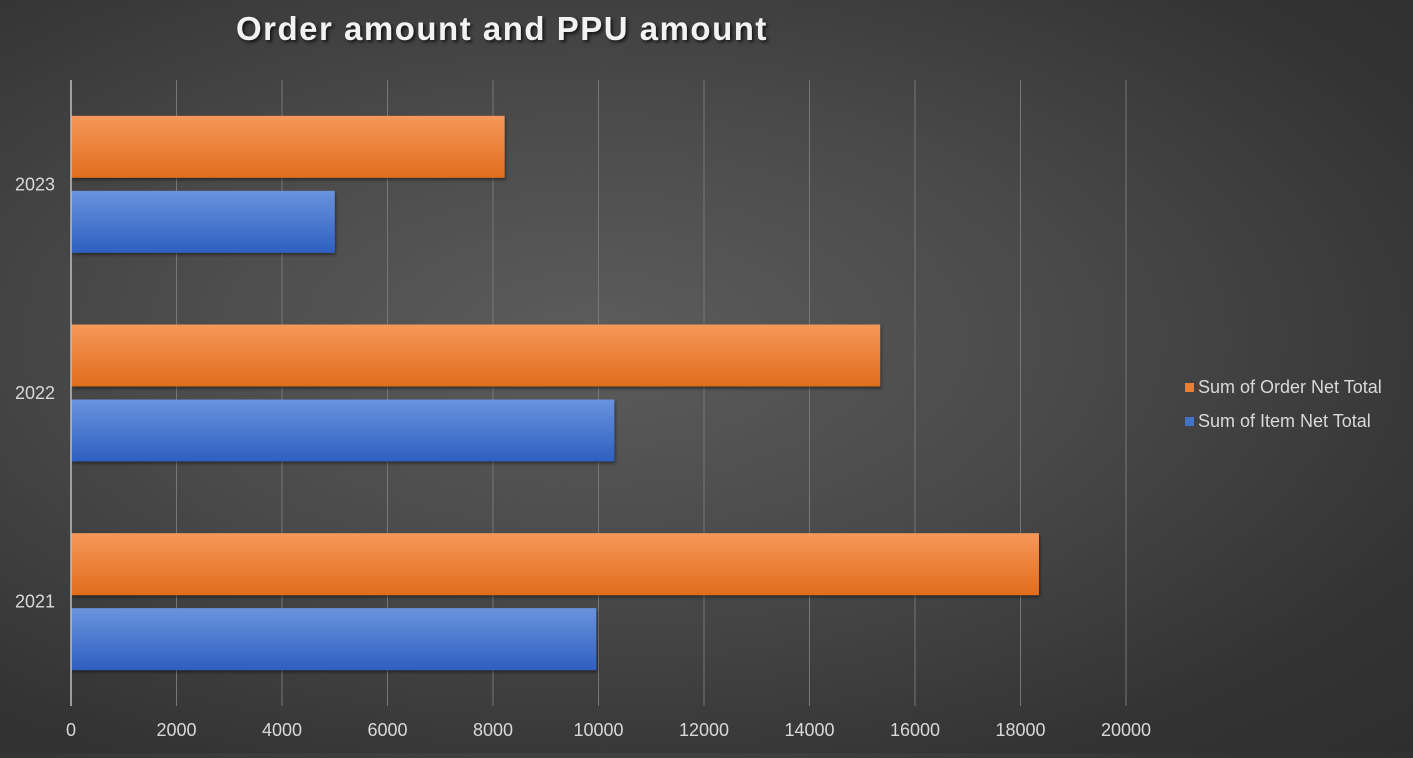 Image resolution: width=1413 pixels, height=758 pixels. What do you see at coordinates (809, 730) in the screenshot?
I see `x-tick-label: 14000` at bounding box center [809, 730].